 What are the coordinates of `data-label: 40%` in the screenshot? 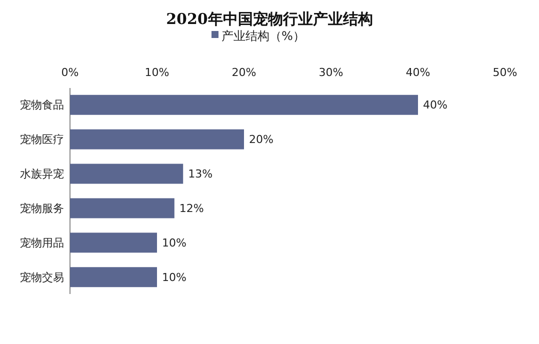 It's located at (435, 105).